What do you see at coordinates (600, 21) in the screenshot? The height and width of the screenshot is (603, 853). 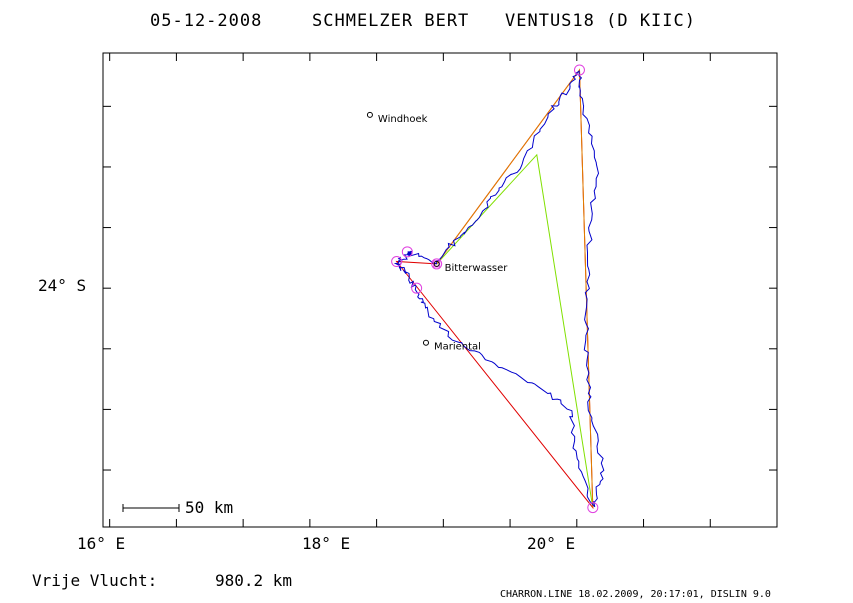 I see `title-glider: VENTUS18 (D KIIC)` at bounding box center [600, 21].